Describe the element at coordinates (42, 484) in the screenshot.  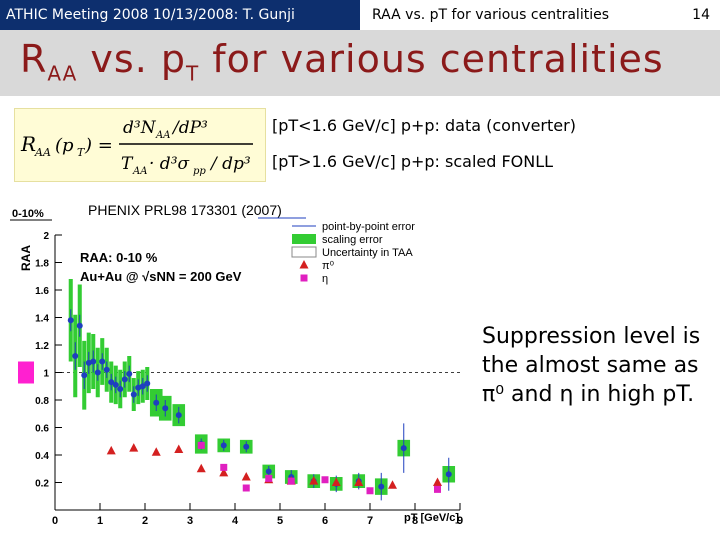
I see `y-tick-label: 0.2` at that location.